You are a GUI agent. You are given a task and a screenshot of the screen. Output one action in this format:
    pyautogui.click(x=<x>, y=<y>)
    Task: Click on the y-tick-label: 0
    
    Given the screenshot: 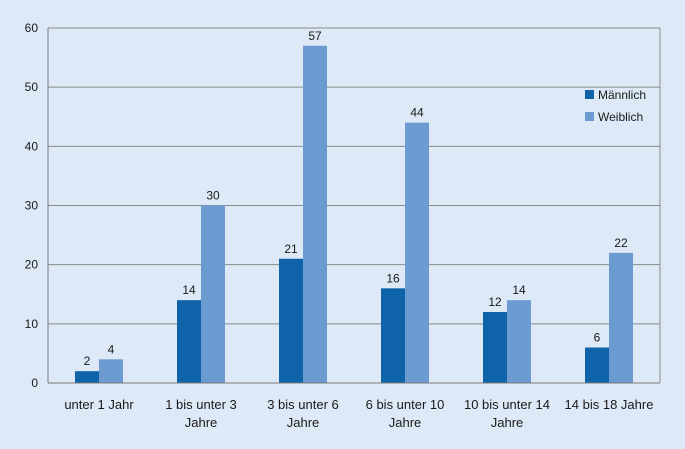 What is the action you would take?
    pyautogui.click(x=34, y=383)
    